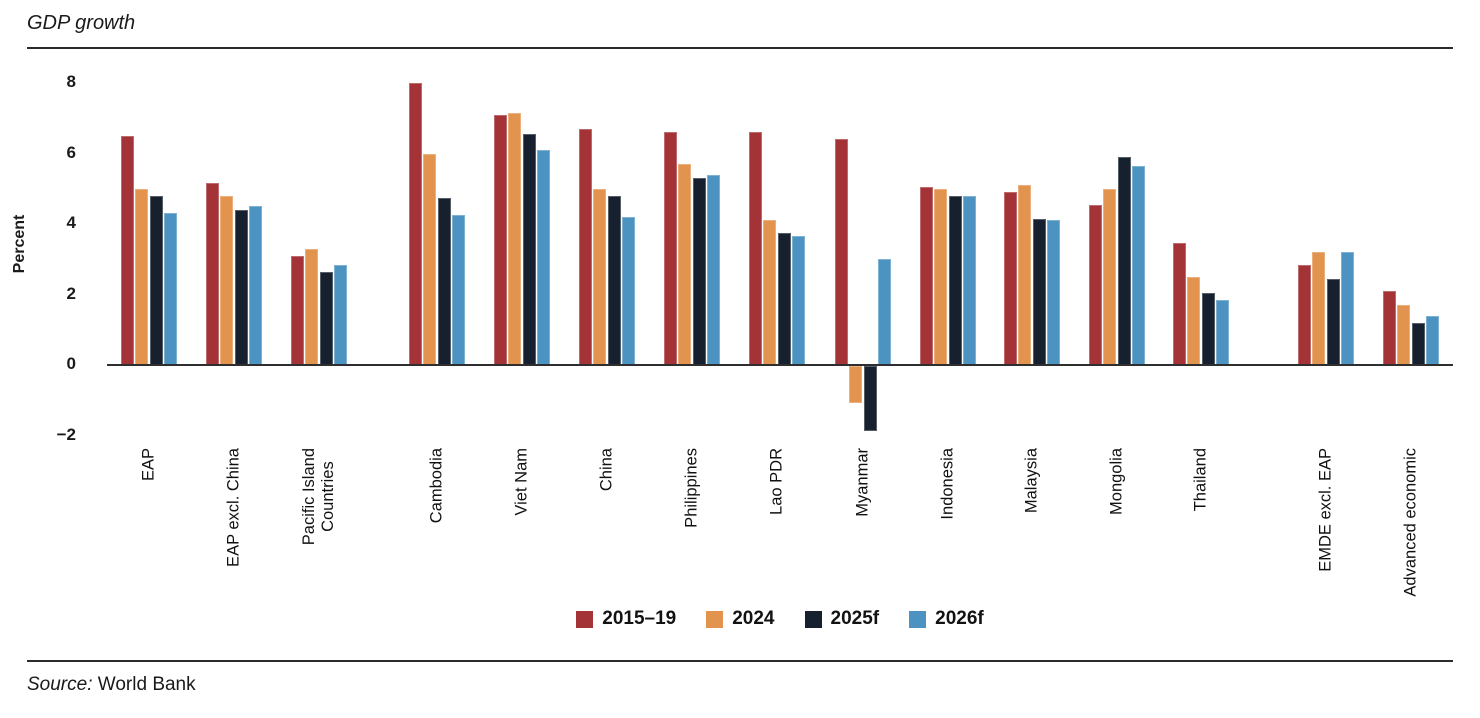  Describe the element at coordinates (521, 482) in the screenshot. I see `x-axis-tick-label: Viet Nam` at that location.